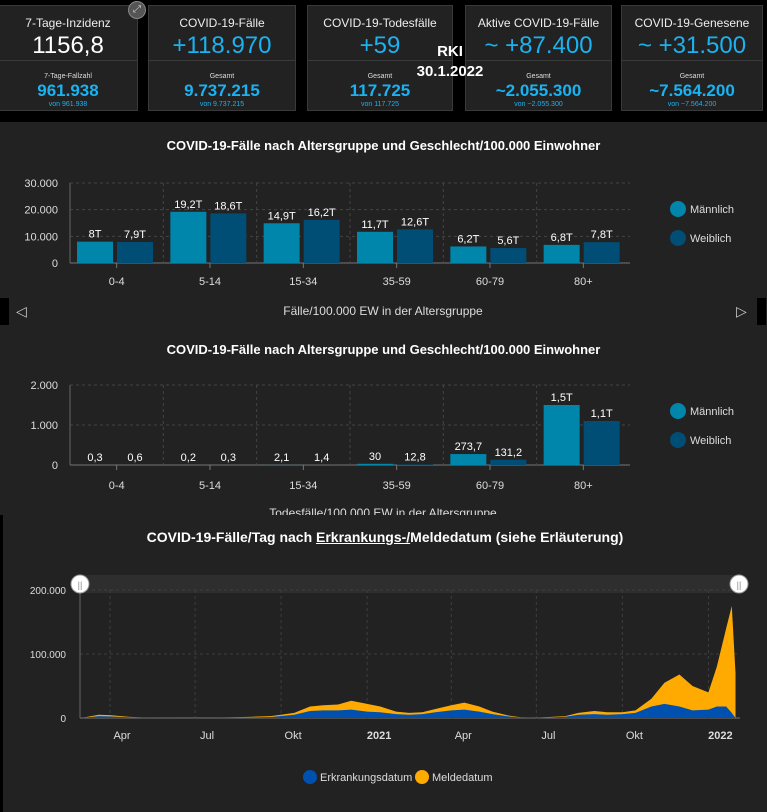  I want to click on x-axis-title: Fälle/100.000 EW in der Altersgruppe, so click(383, 311).